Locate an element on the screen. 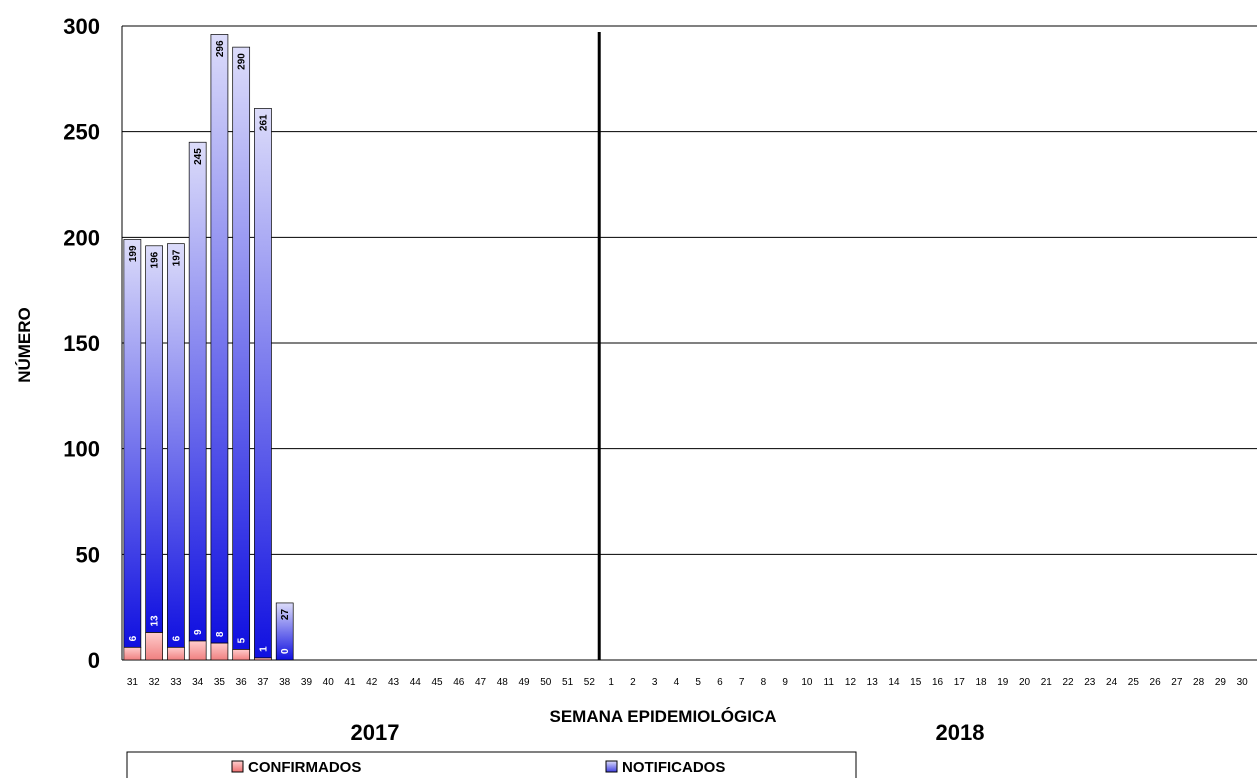  x-tick-label: 21 is located at coordinates (1047, 682).